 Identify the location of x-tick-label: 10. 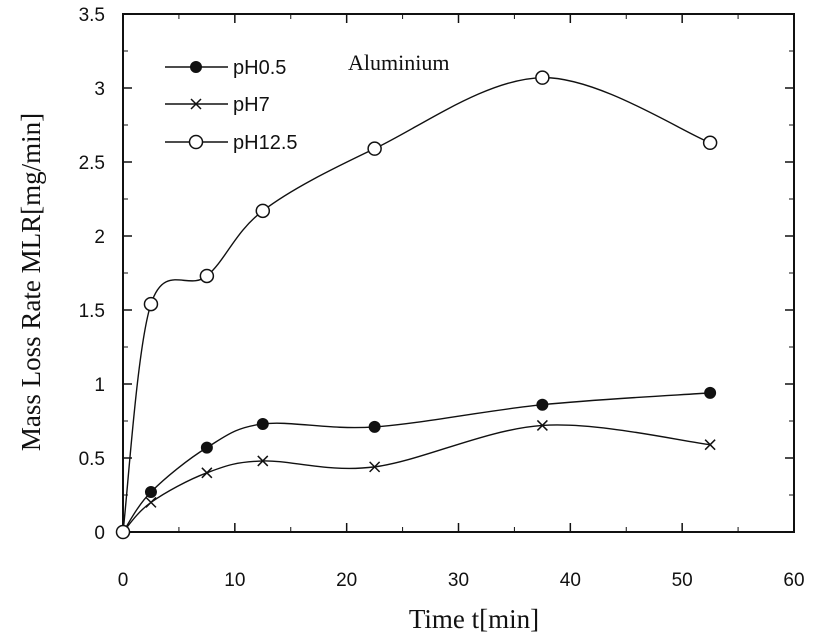
(234, 580).